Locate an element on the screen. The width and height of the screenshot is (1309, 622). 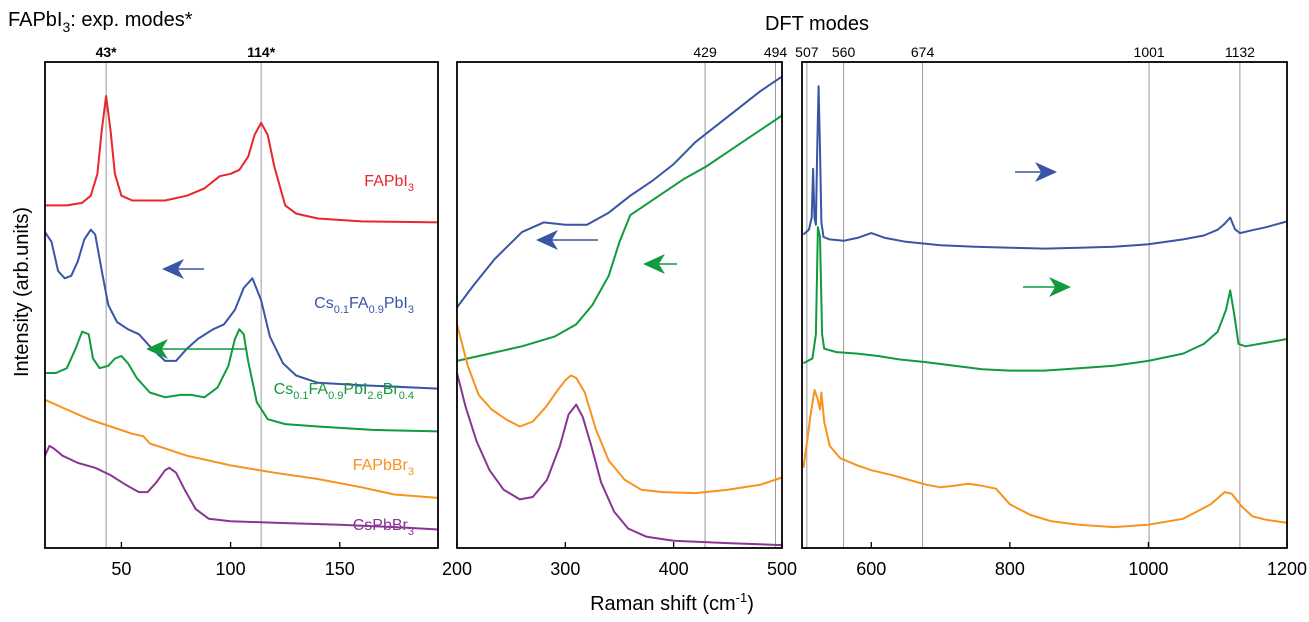
mode-label-middle-0: 429 is located at coordinates (705, 52).